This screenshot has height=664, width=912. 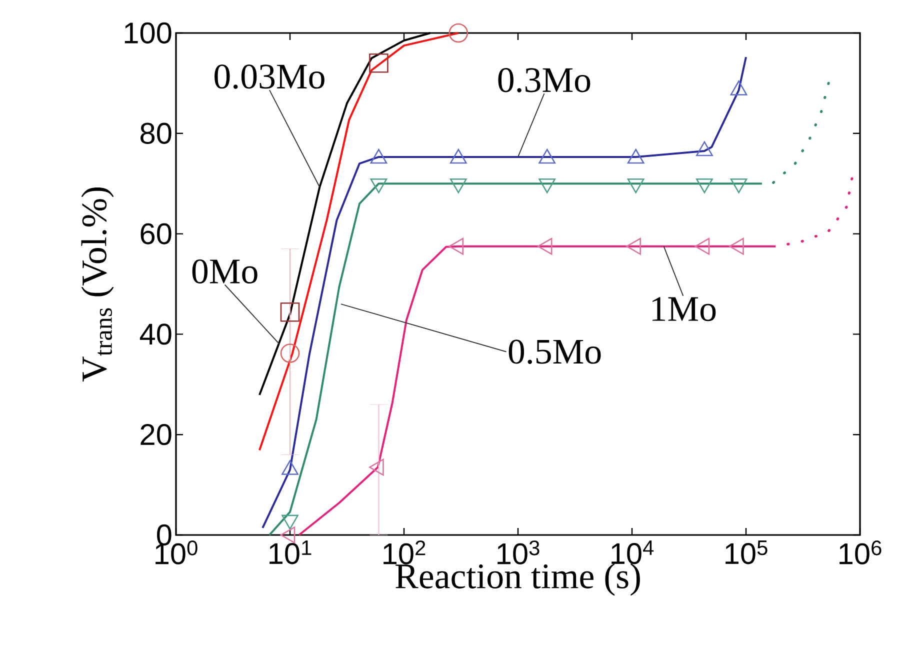 What do you see at coordinates (148, 33) in the screenshot?
I see `y-tick-label: 100` at bounding box center [148, 33].